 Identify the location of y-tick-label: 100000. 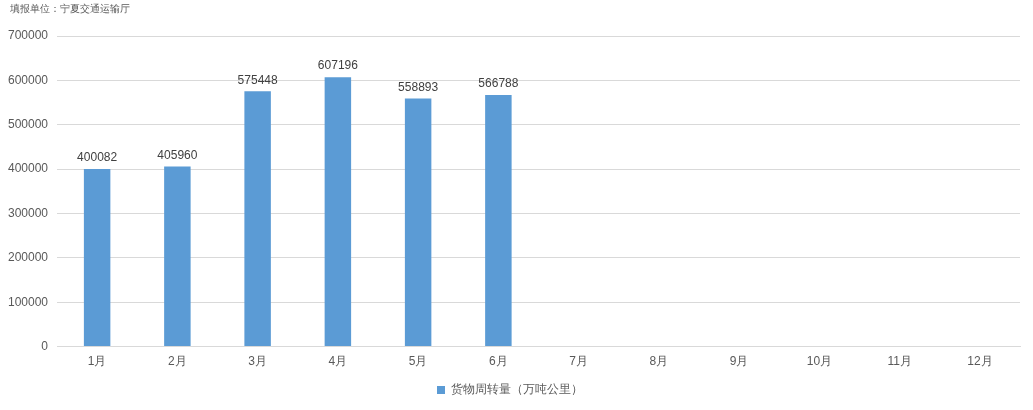
(28, 301).